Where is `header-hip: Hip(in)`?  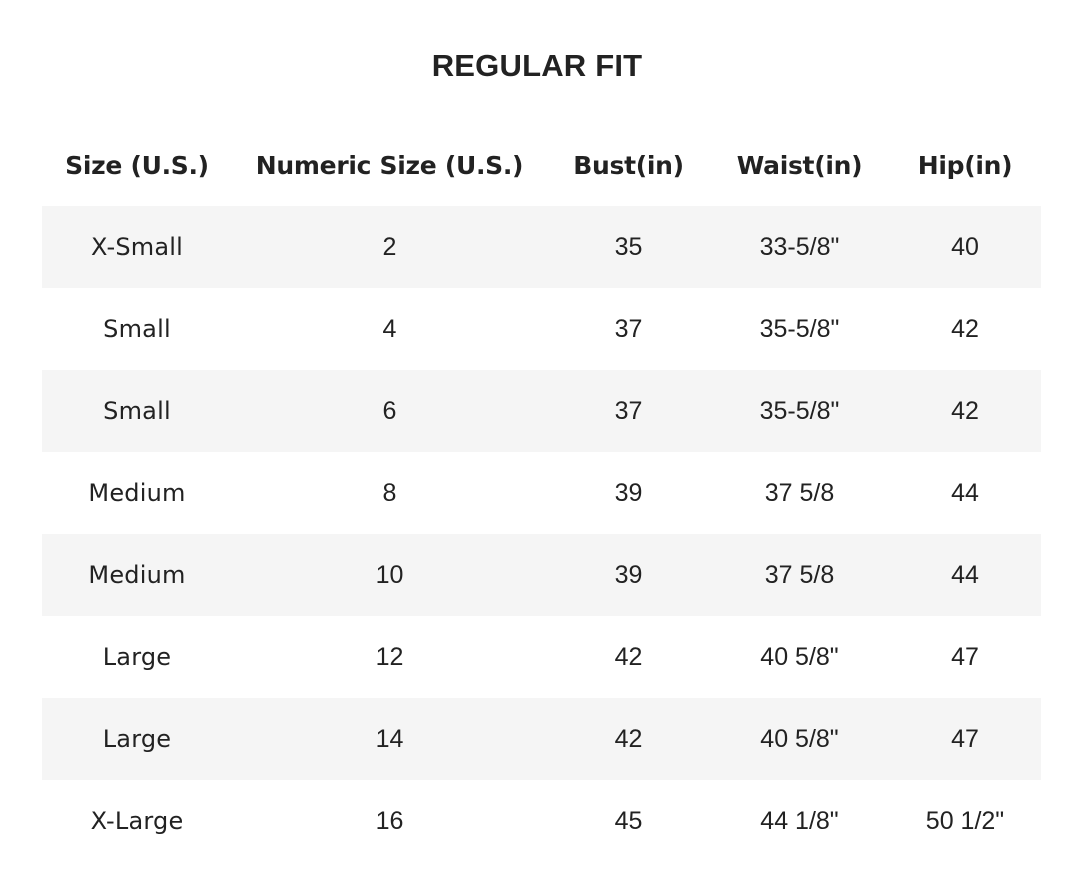 header-hip: Hip(in) is located at coordinates (965, 165).